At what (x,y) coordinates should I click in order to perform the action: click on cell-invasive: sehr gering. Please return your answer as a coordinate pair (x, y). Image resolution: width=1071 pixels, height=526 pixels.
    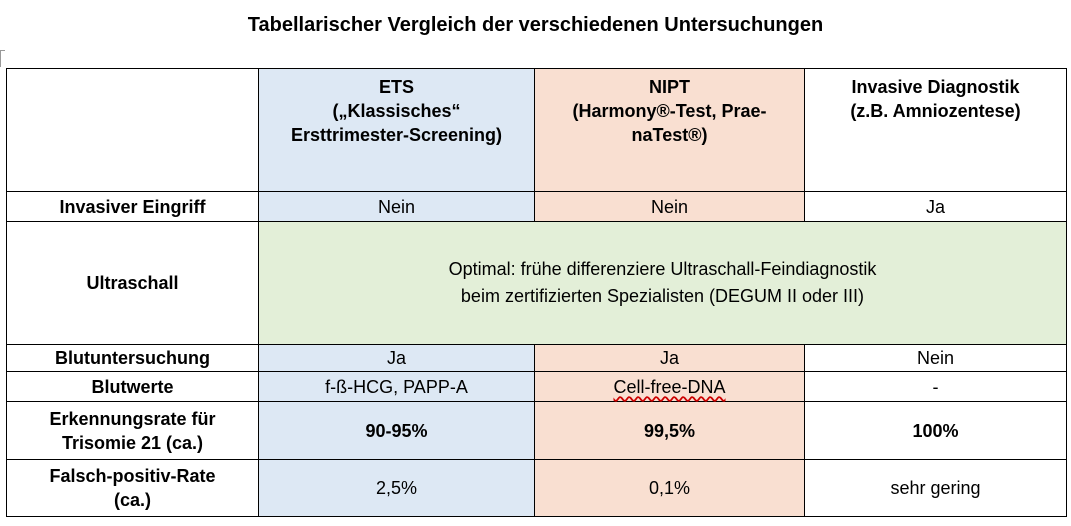
    Looking at the image, I should click on (935, 488).